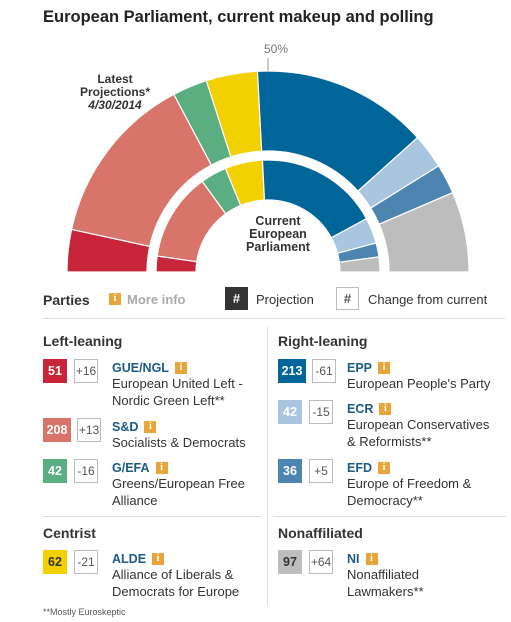  Describe the element at coordinates (285, 299) in the screenshot. I see `projection-key-label: Projection` at that location.